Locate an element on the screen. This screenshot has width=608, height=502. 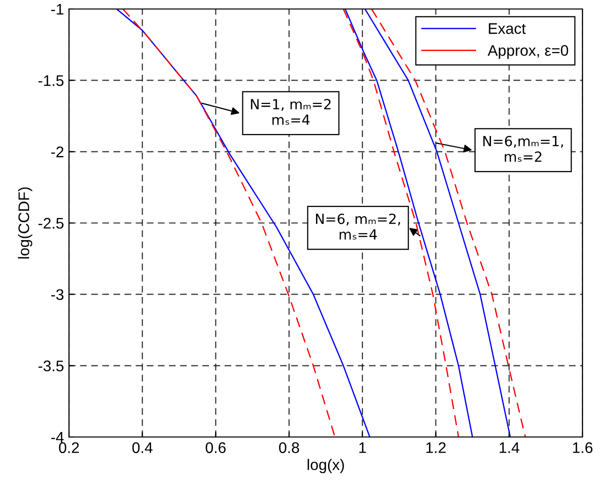
annotation: N=6, mₘ=2, mₛ=4 is located at coordinates (358, 227).